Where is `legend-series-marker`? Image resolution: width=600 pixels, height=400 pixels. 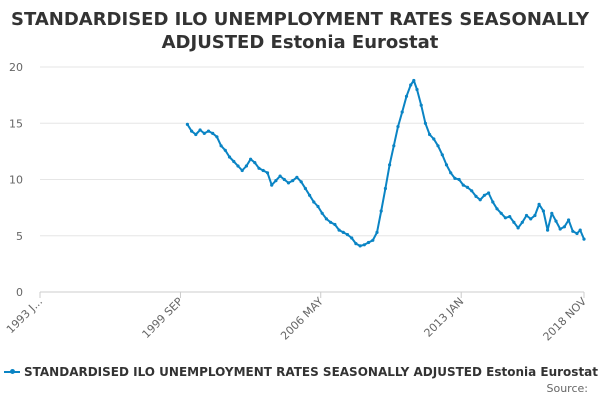
legend-series-marker is located at coordinates (12, 372).